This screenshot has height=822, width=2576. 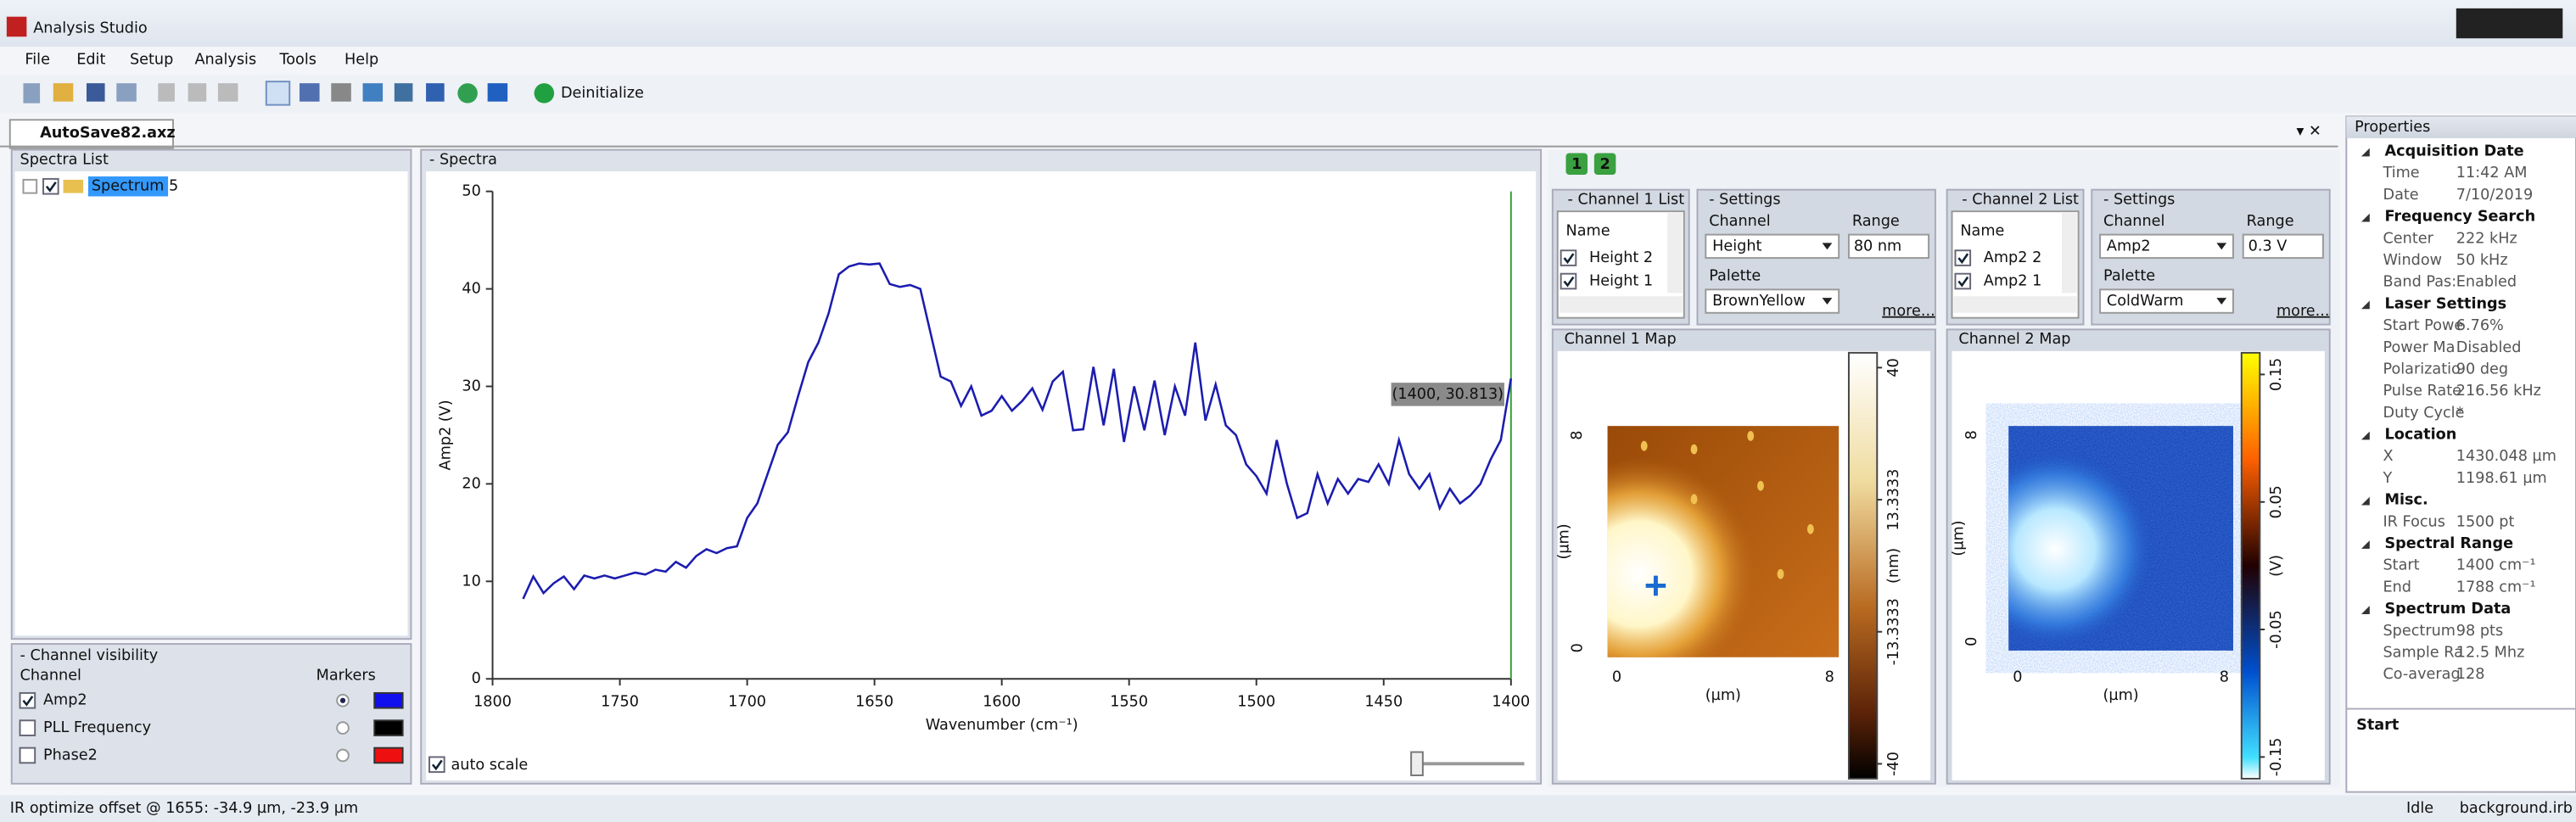 What do you see at coordinates (1759, 301) in the screenshot?
I see `palette-value: BrownYellow` at bounding box center [1759, 301].